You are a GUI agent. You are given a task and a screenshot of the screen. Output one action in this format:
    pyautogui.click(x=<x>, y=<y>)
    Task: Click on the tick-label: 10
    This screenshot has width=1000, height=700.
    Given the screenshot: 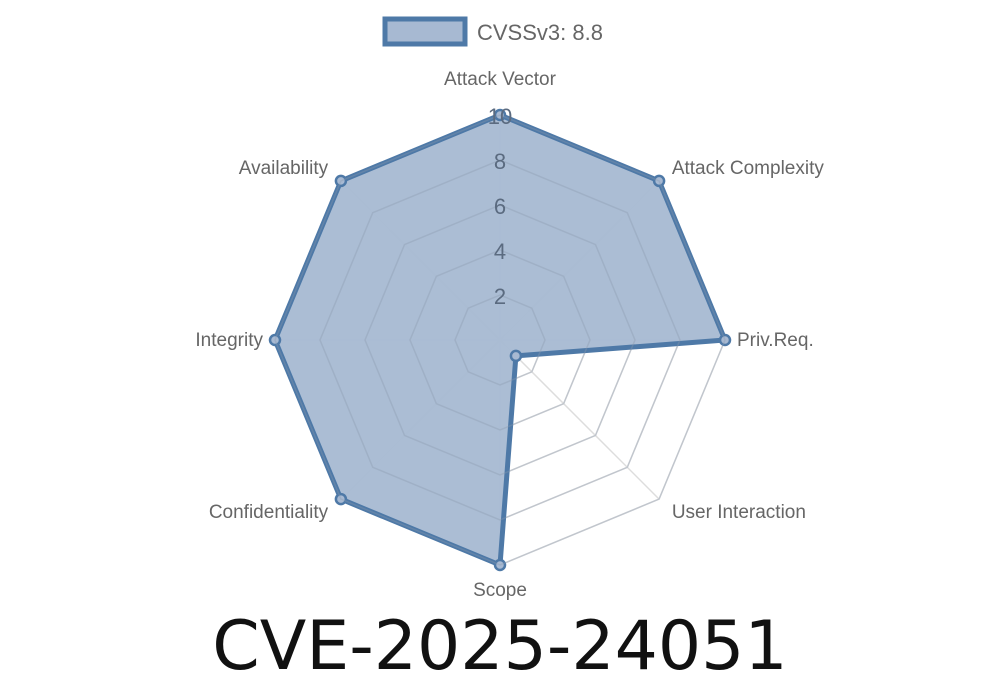 What is the action you would take?
    pyautogui.click(x=500, y=116)
    